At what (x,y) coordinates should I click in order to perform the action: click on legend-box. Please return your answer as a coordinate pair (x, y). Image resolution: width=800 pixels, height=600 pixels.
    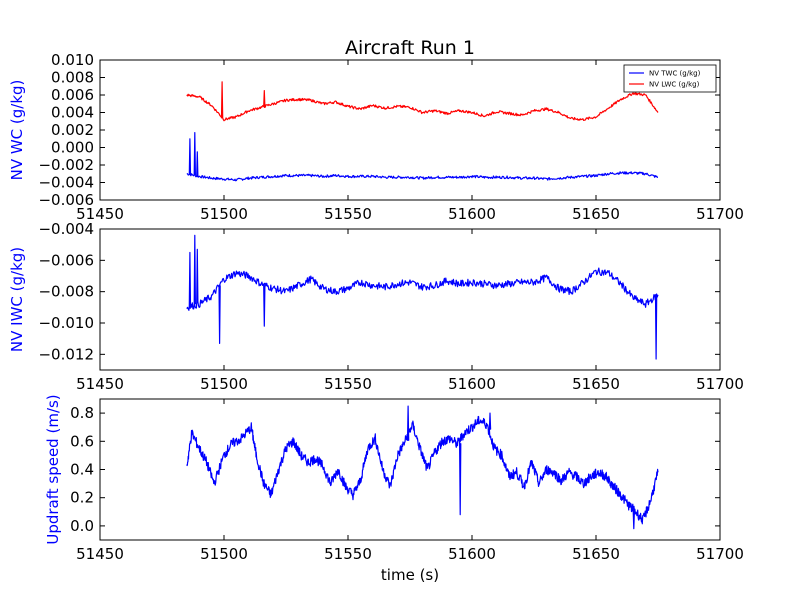
    Looking at the image, I should click on (670, 78).